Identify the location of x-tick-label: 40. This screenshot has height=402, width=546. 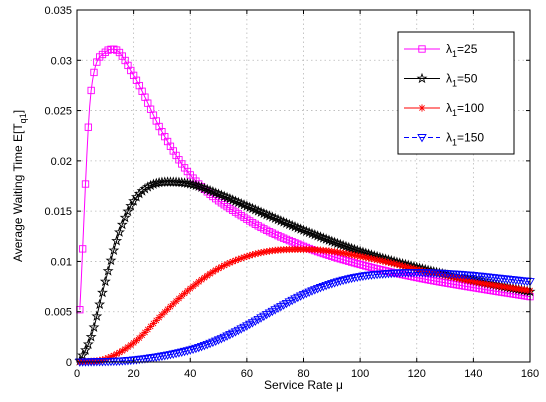
(190, 374).